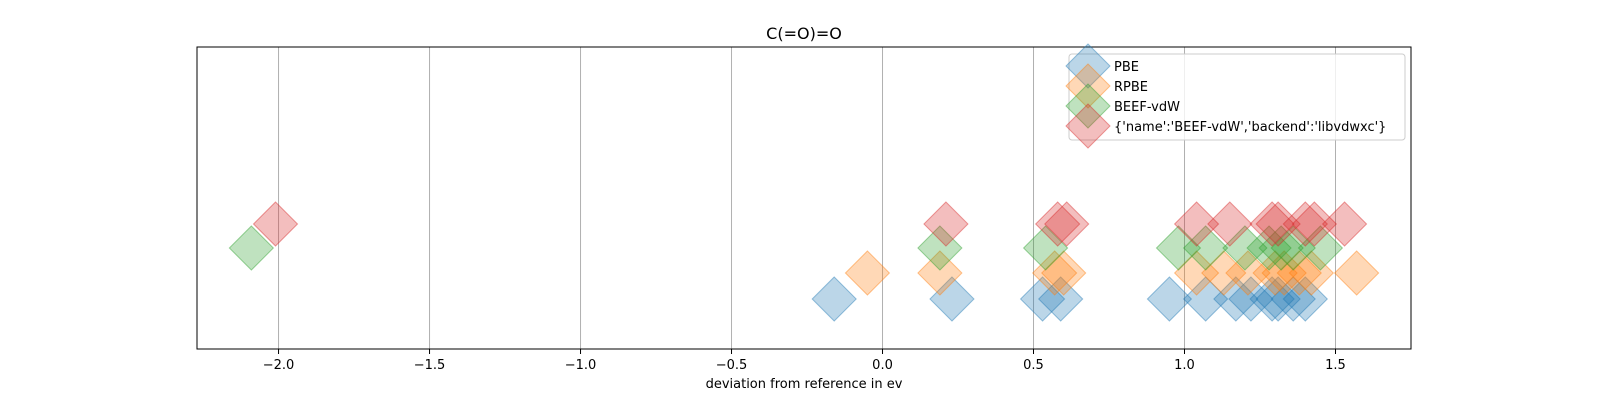 The width and height of the screenshot is (1600, 400). What do you see at coordinates (804, 384) in the screenshot?
I see `x-axis-label: deviation from reference in ev` at bounding box center [804, 384].